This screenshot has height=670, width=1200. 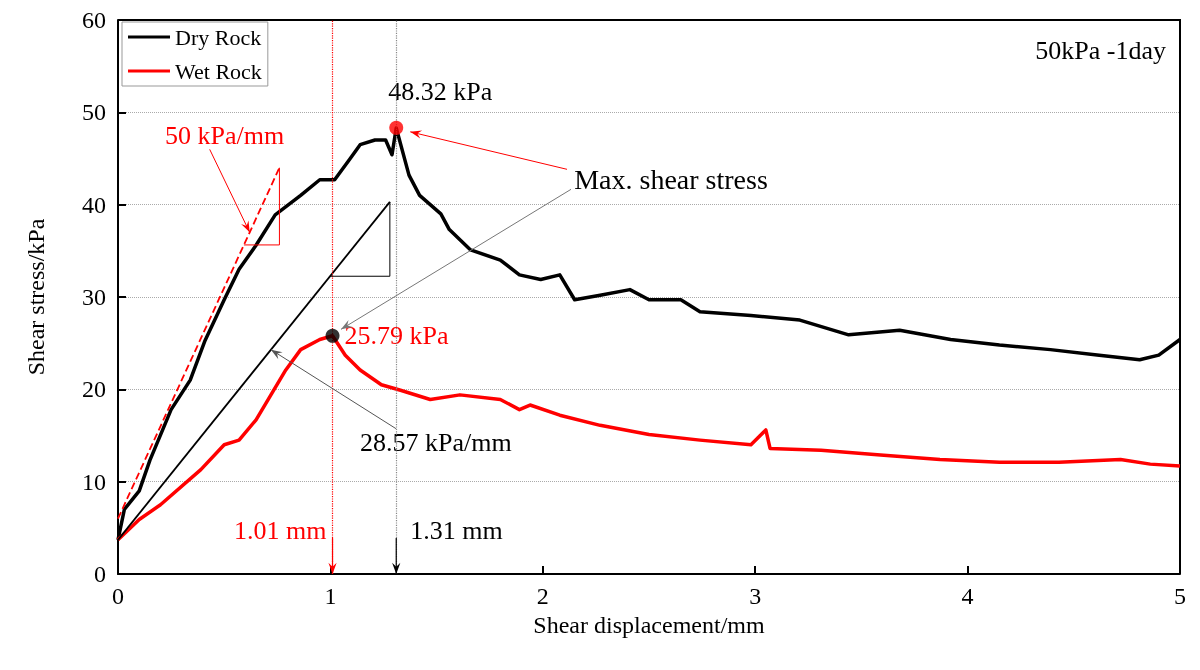 I want to click on y-axis-title: Shear stress/kPa, so click(x=36, y=297).